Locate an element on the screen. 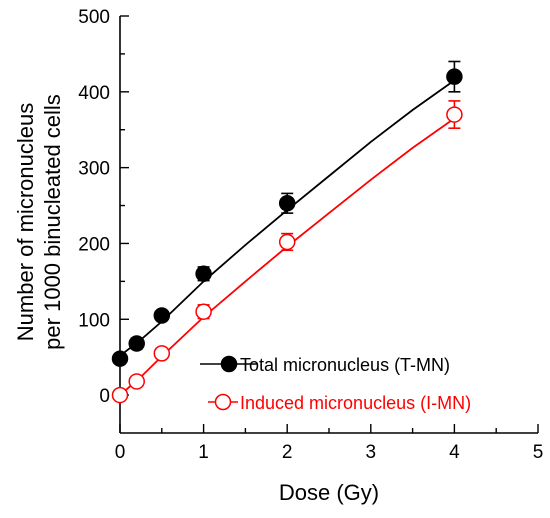 The image size is (550, 518). legend-item-induced: Induced micronucleus (I-MN) is located at coordinates (339, 403).